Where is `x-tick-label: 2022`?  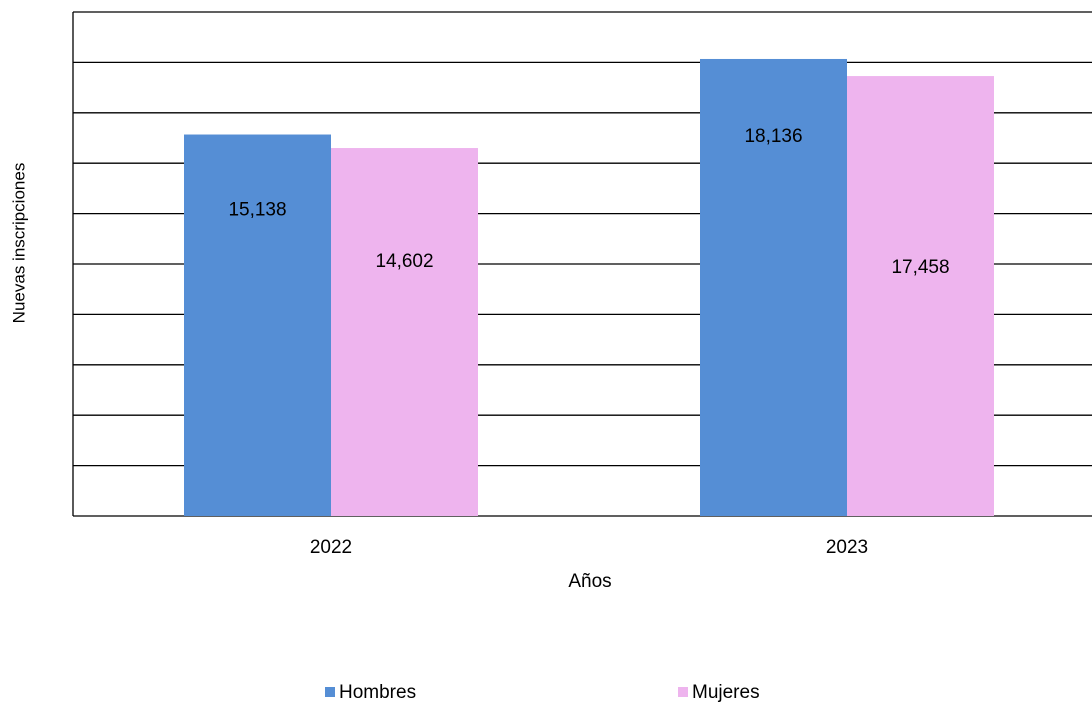 x-tick-label: 2022 is located at coordinates (331, 547).